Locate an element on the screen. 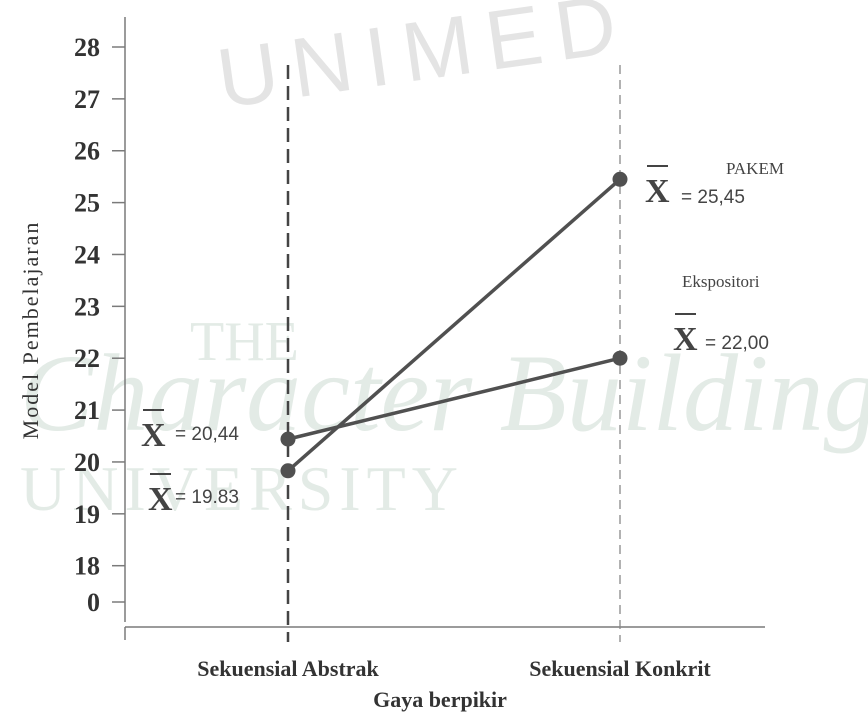  mean-annotation-ekspositori-konkrit: X = 22,00 is located at coordinates (721, 335).